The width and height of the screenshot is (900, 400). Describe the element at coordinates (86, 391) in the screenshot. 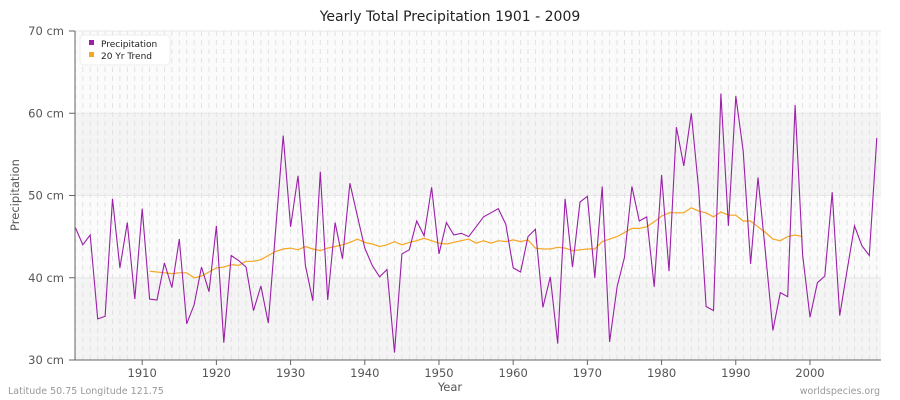

I see `location-footer: Latitude 50.75 Longitude 121.75` at that location.